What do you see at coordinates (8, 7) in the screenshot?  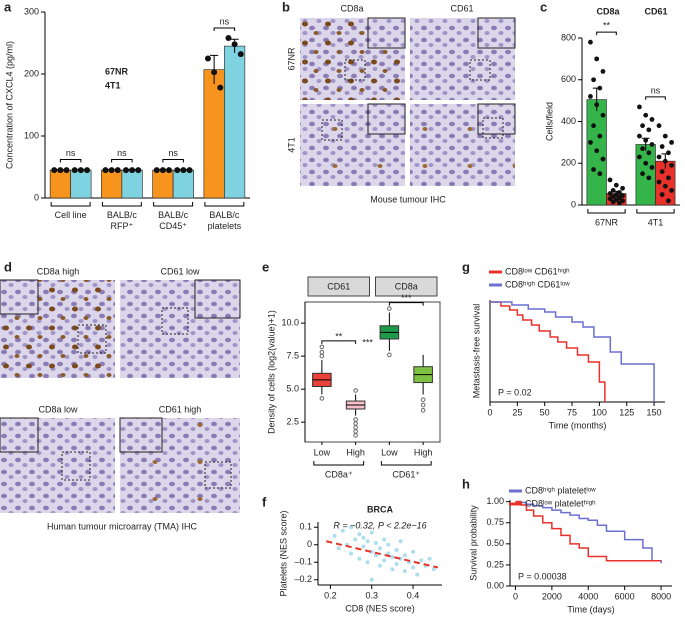 I see `panel-letter: a` at bounding box center [8, 7].